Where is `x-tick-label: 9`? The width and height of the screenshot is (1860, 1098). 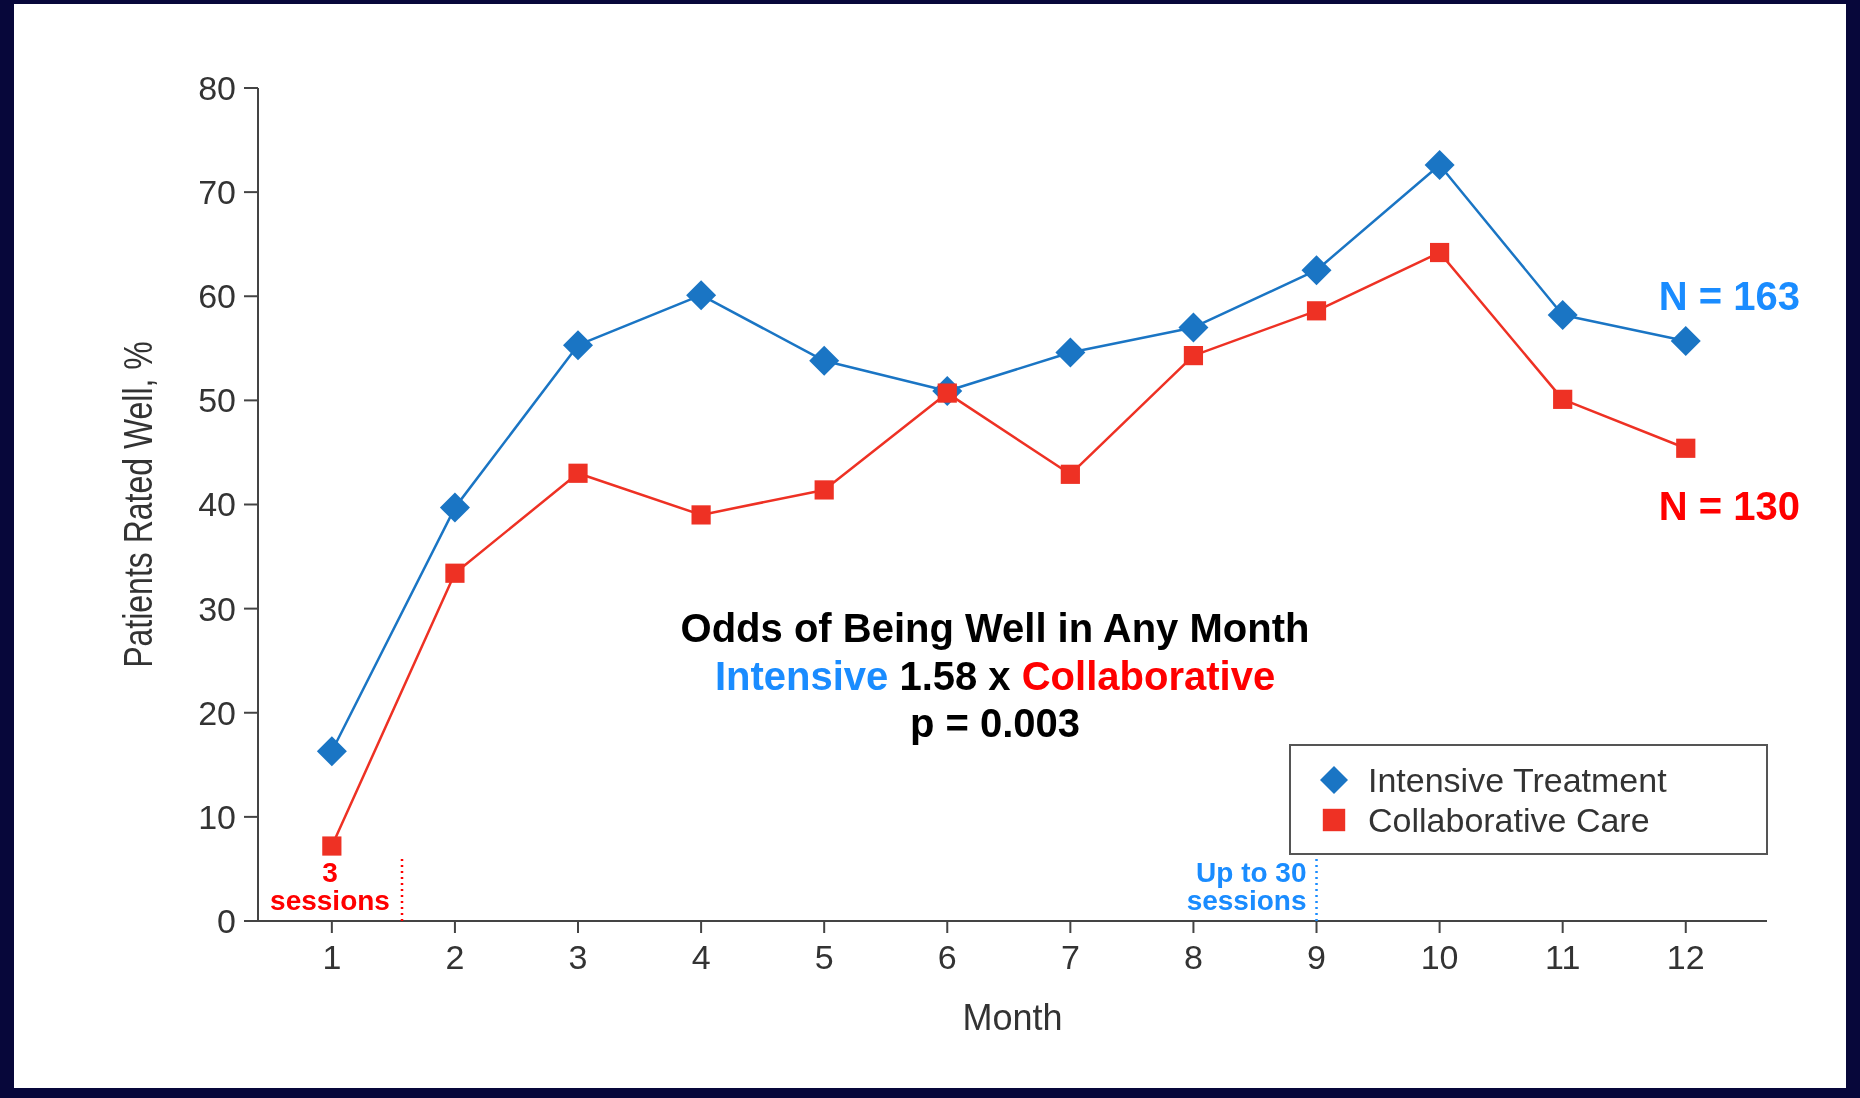 x-tick-label: 9 is located at coordinates (1316, 957).